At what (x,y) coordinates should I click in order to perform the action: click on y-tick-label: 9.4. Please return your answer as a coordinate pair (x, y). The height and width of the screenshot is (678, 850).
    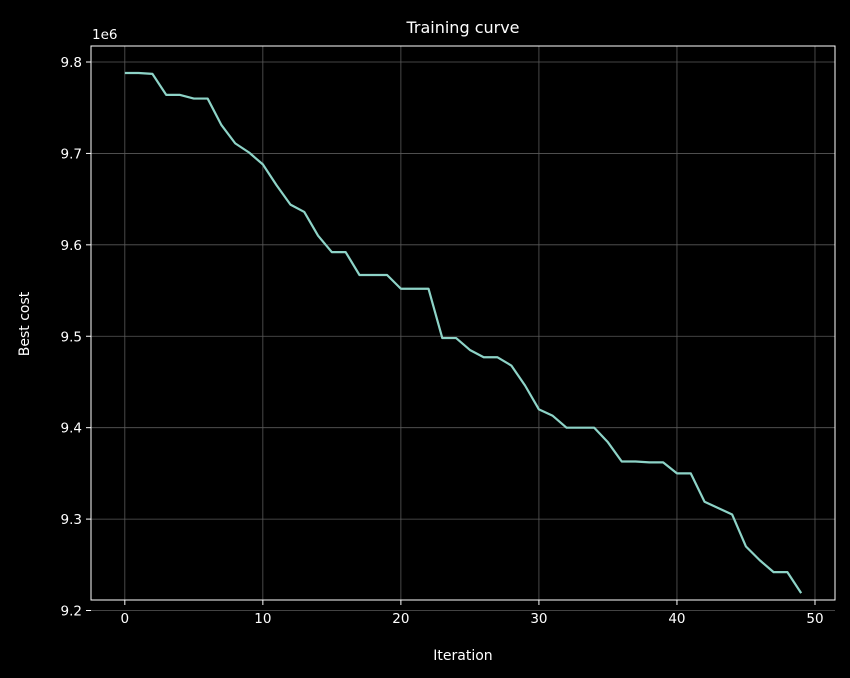
    Looking at the image, I should click on (71, 429).